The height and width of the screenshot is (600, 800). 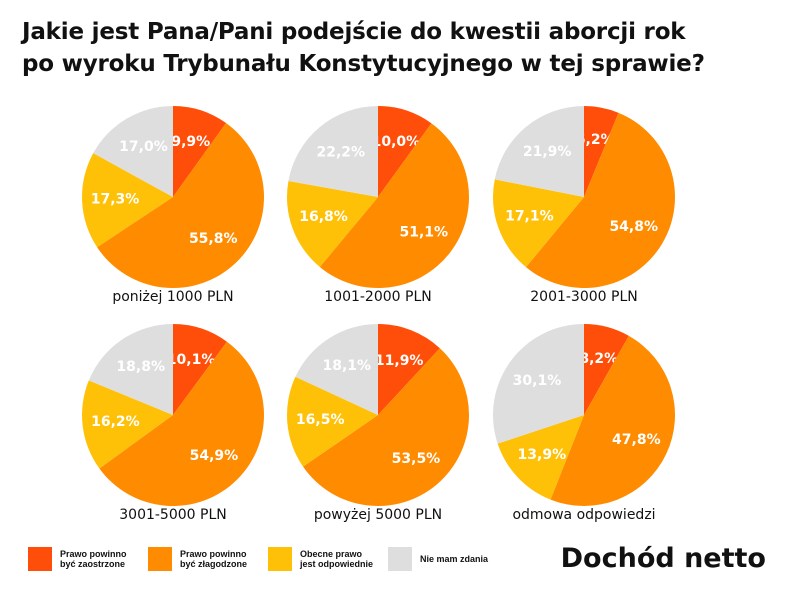 I want to click on pie-slice-label-zaostrzone: 6,2%, so click(x=595, y=140).